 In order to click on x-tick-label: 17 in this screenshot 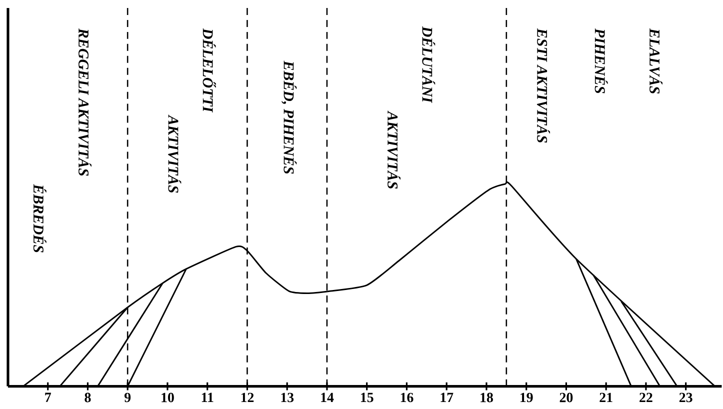, I will do `click(447, 397)`.